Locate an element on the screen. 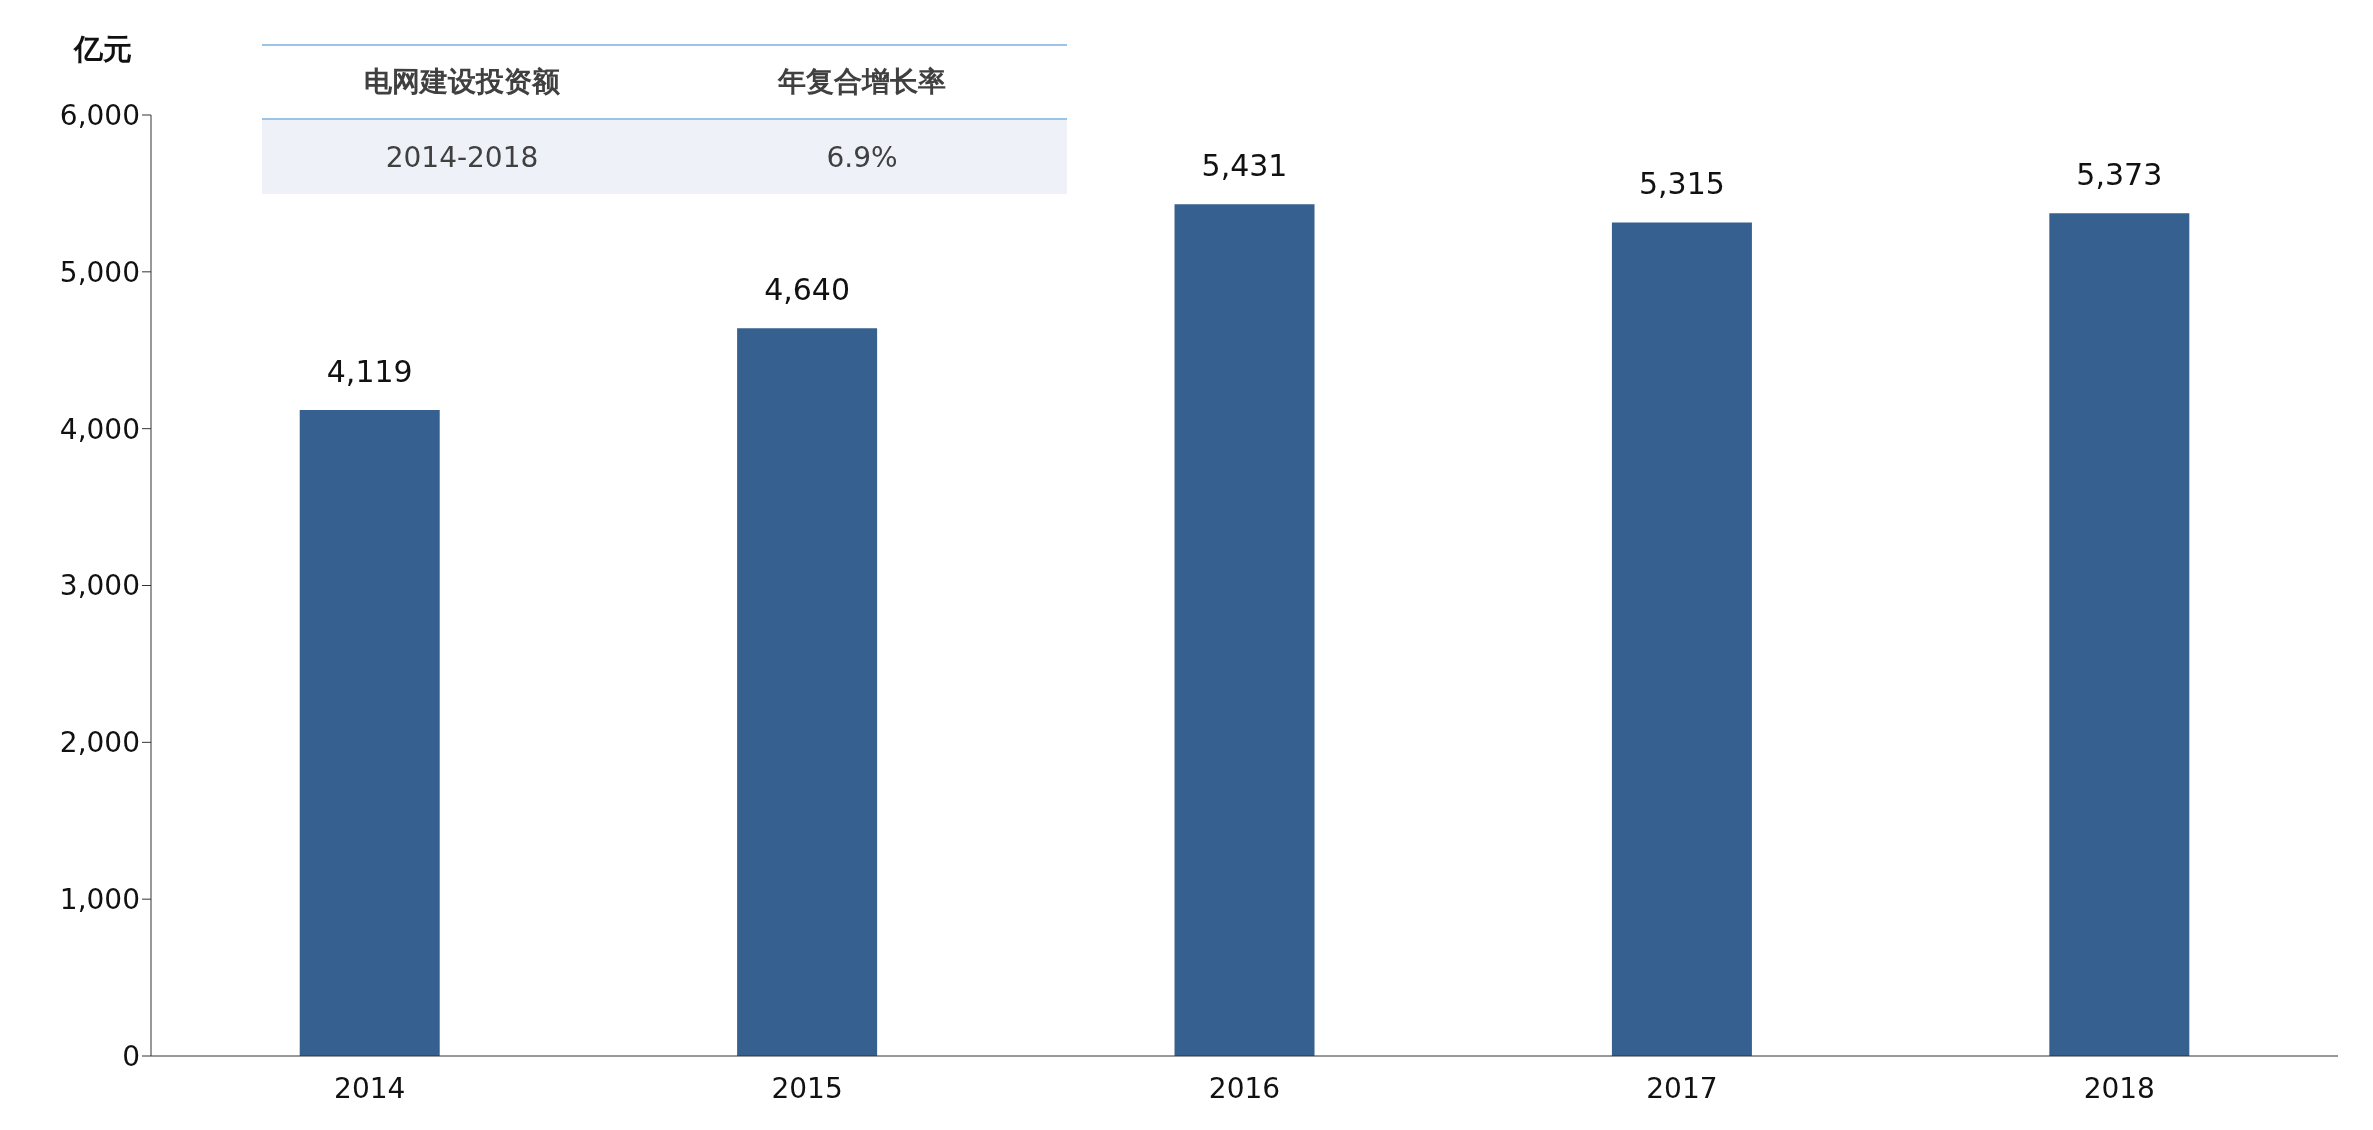 The height and width of the screenshot is (1130, 2373). y-tick-label: 3,000 is located at coordinates (99, 586).